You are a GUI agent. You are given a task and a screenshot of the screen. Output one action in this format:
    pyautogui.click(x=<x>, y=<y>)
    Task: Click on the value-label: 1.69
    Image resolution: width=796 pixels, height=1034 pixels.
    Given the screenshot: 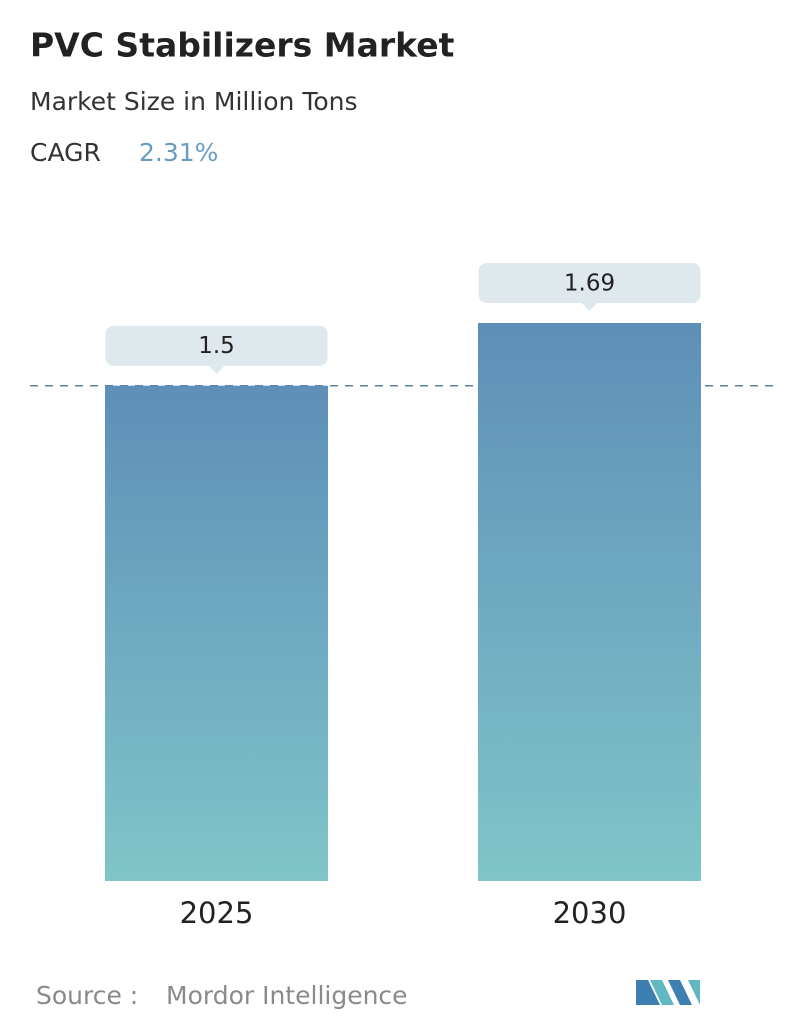 What is the action you would take?
    pyautogui.click(x=589, y=284)
    